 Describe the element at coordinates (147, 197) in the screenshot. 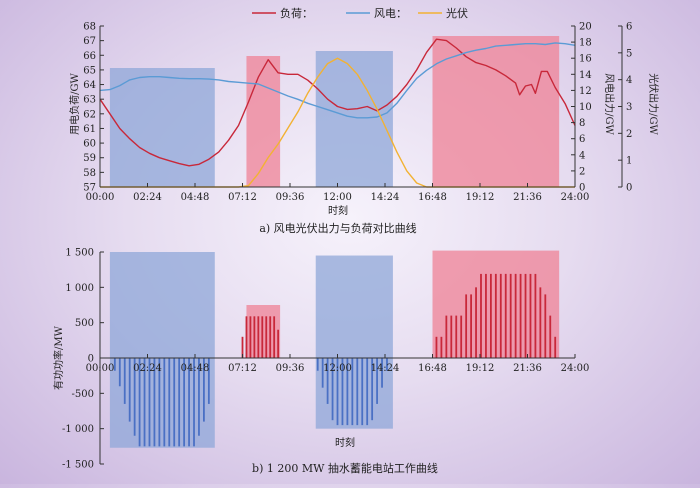

I see `chart-a-xtick-1: 02:24` at that location.